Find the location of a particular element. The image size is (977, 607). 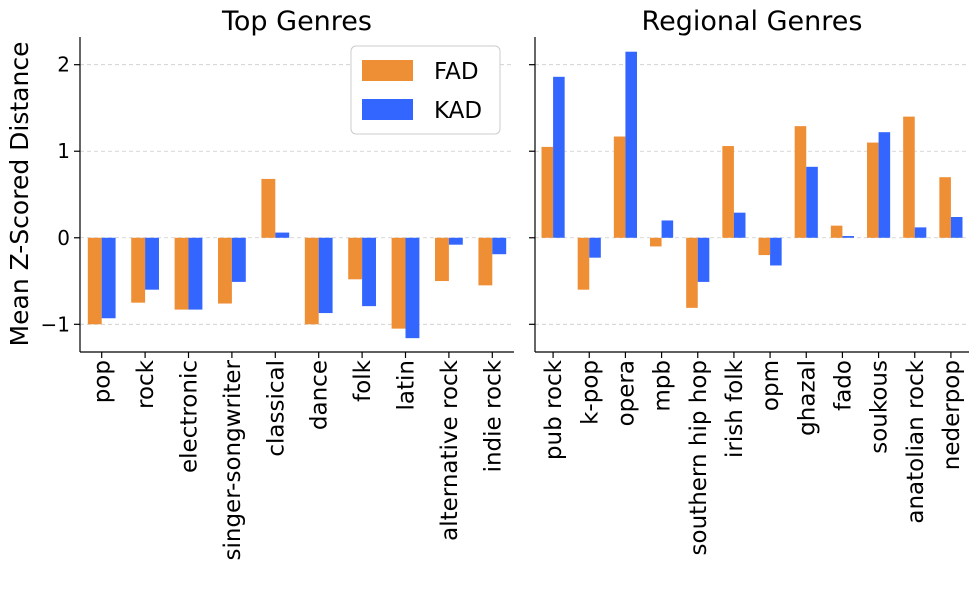

x-tick-label-dance: dance is located at coordinates (320, 395).